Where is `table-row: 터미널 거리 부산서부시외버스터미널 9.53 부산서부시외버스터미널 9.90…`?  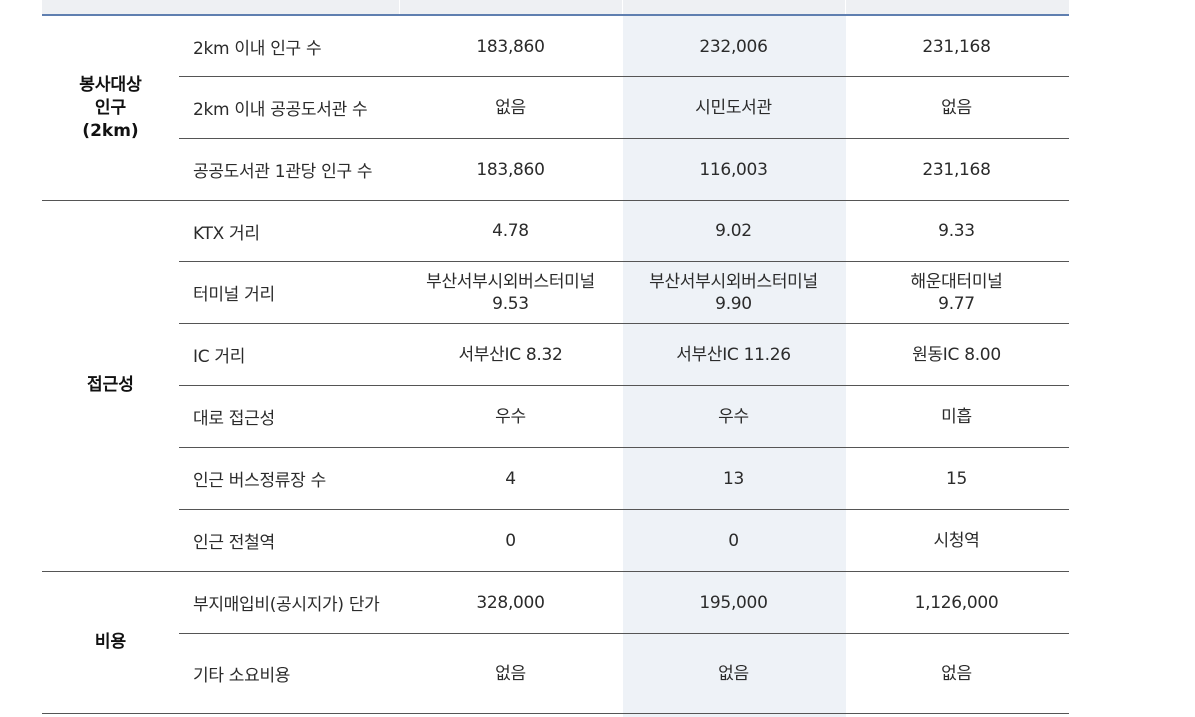 table-row: 터미널 거리 부산서부시외버스터미널 9.53 부산서부시외버스터미널 9.90… is located at coordinates (624, 292).